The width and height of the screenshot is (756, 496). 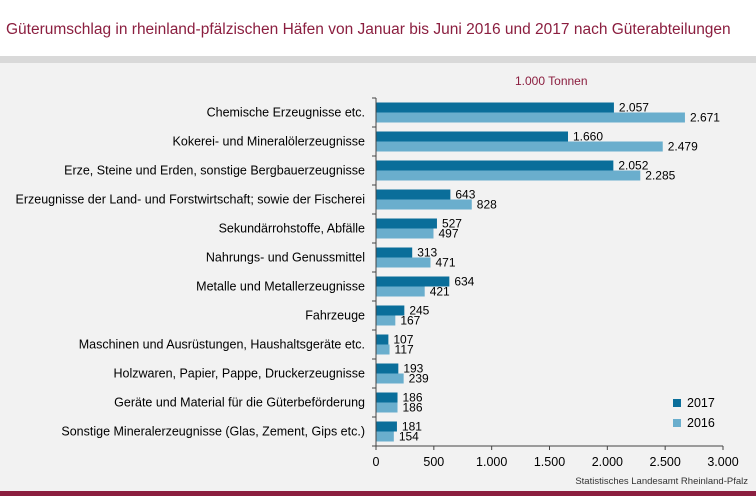 What do you see at coordinates (378, 493) in the screenshot?
I see `bottom-accent-bar` at bounding box center [378, 493].